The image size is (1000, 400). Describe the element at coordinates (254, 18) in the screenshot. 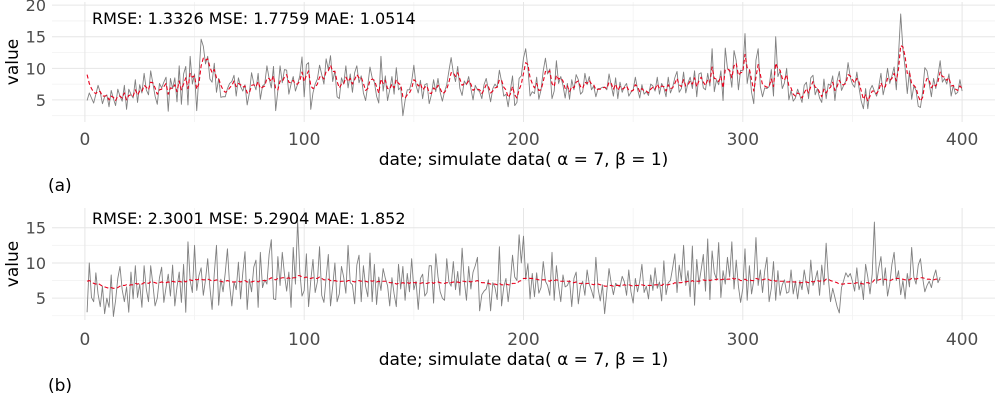

I see `metrics-text: RMSE: 1.3326 MSE: 1.7759 MAE: 1.0514` at that location.